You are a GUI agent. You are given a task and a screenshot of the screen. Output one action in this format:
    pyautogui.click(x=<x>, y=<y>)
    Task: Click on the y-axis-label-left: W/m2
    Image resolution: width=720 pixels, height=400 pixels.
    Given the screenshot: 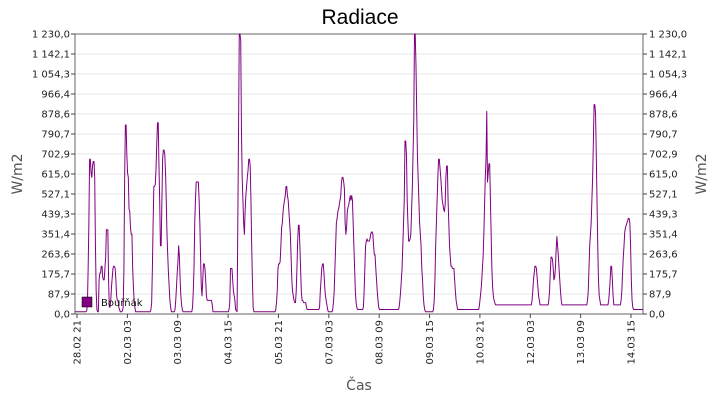 What is the action you would take?
    pyautogui.click(x=18, y=173)
    